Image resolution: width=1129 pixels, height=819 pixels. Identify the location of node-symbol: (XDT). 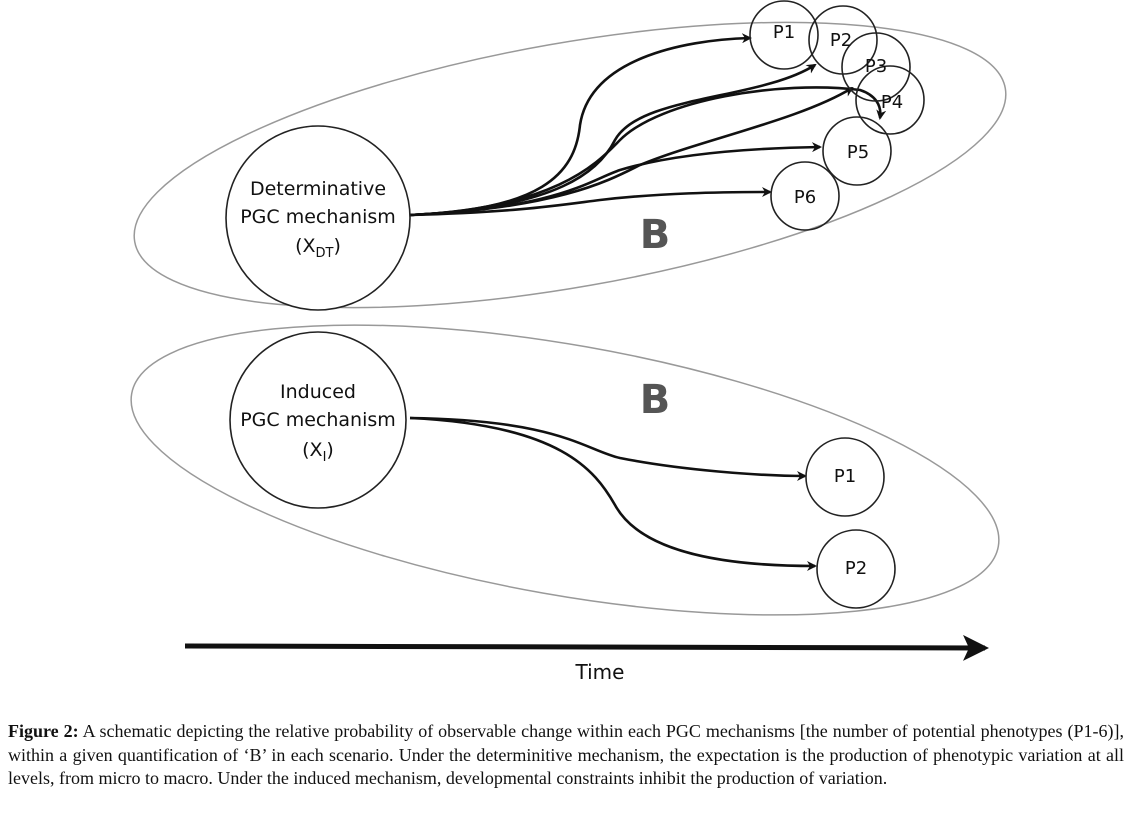
(318, 248).